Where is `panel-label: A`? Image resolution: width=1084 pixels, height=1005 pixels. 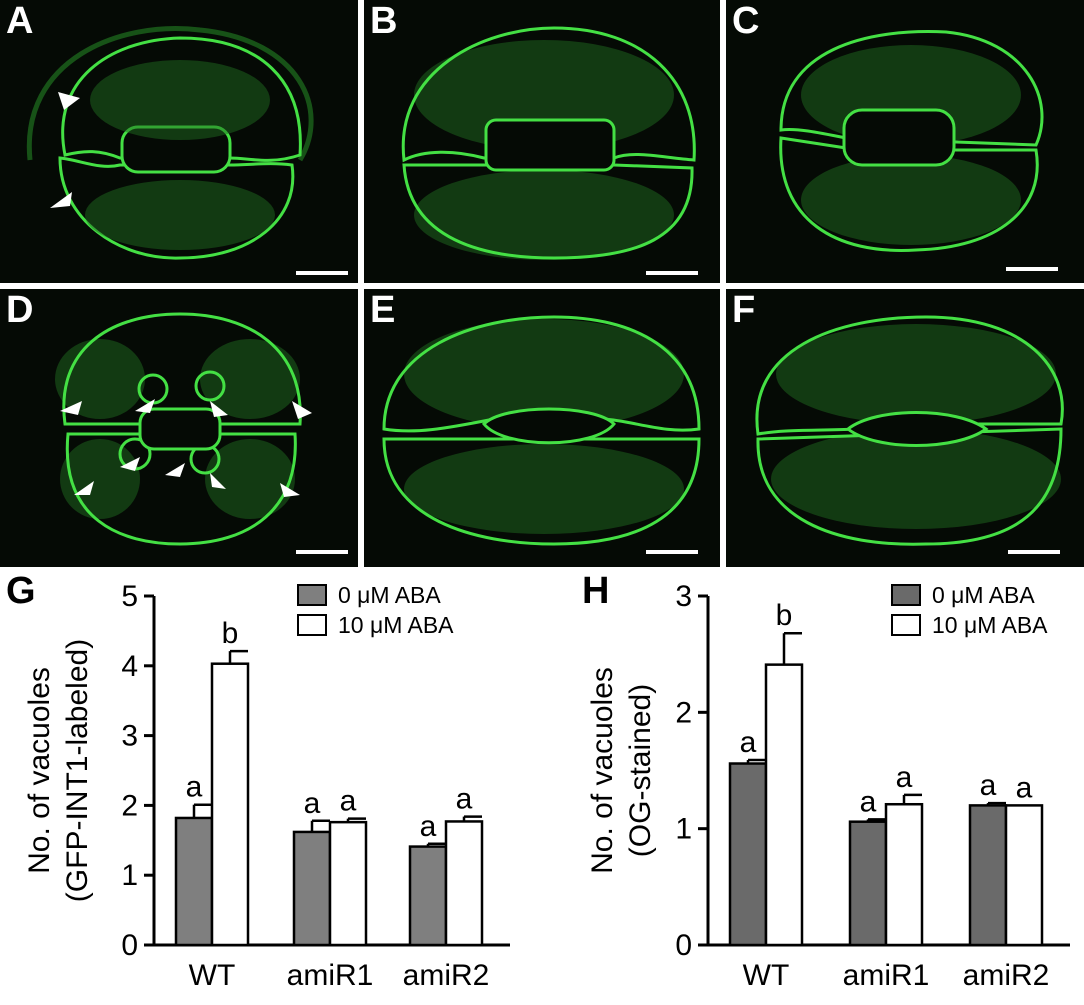
panel-label: A is located at coordinates (20, 21).